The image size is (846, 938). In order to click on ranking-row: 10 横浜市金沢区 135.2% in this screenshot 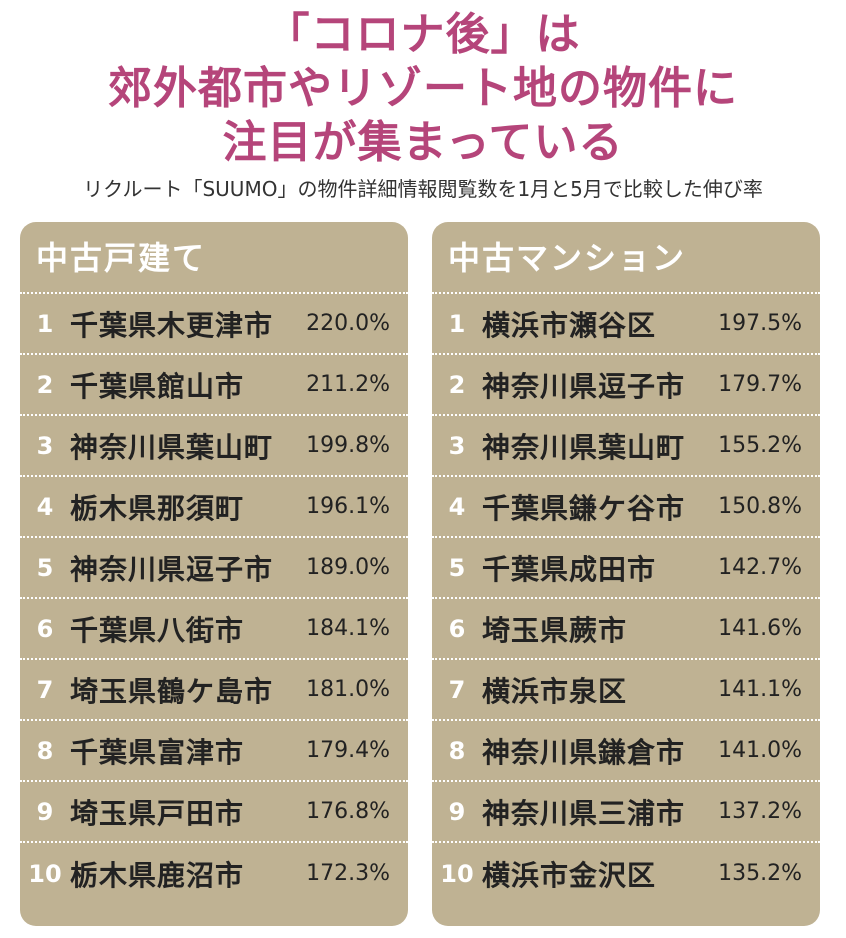, I will do `click(626, 873)`.